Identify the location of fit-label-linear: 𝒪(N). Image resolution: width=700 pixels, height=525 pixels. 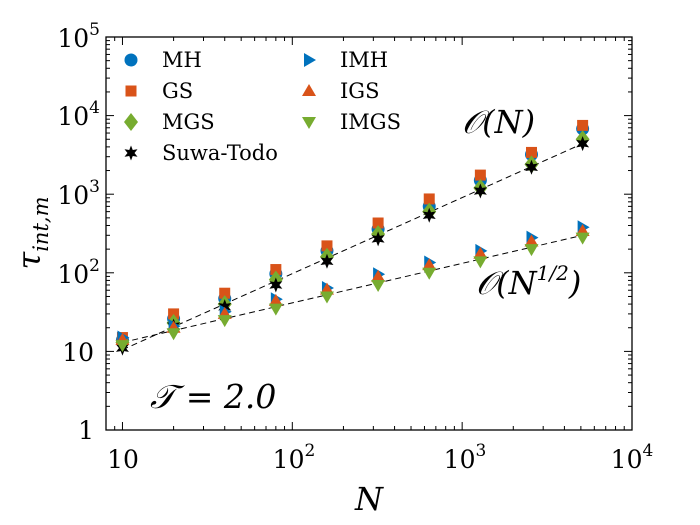
(498, 122).